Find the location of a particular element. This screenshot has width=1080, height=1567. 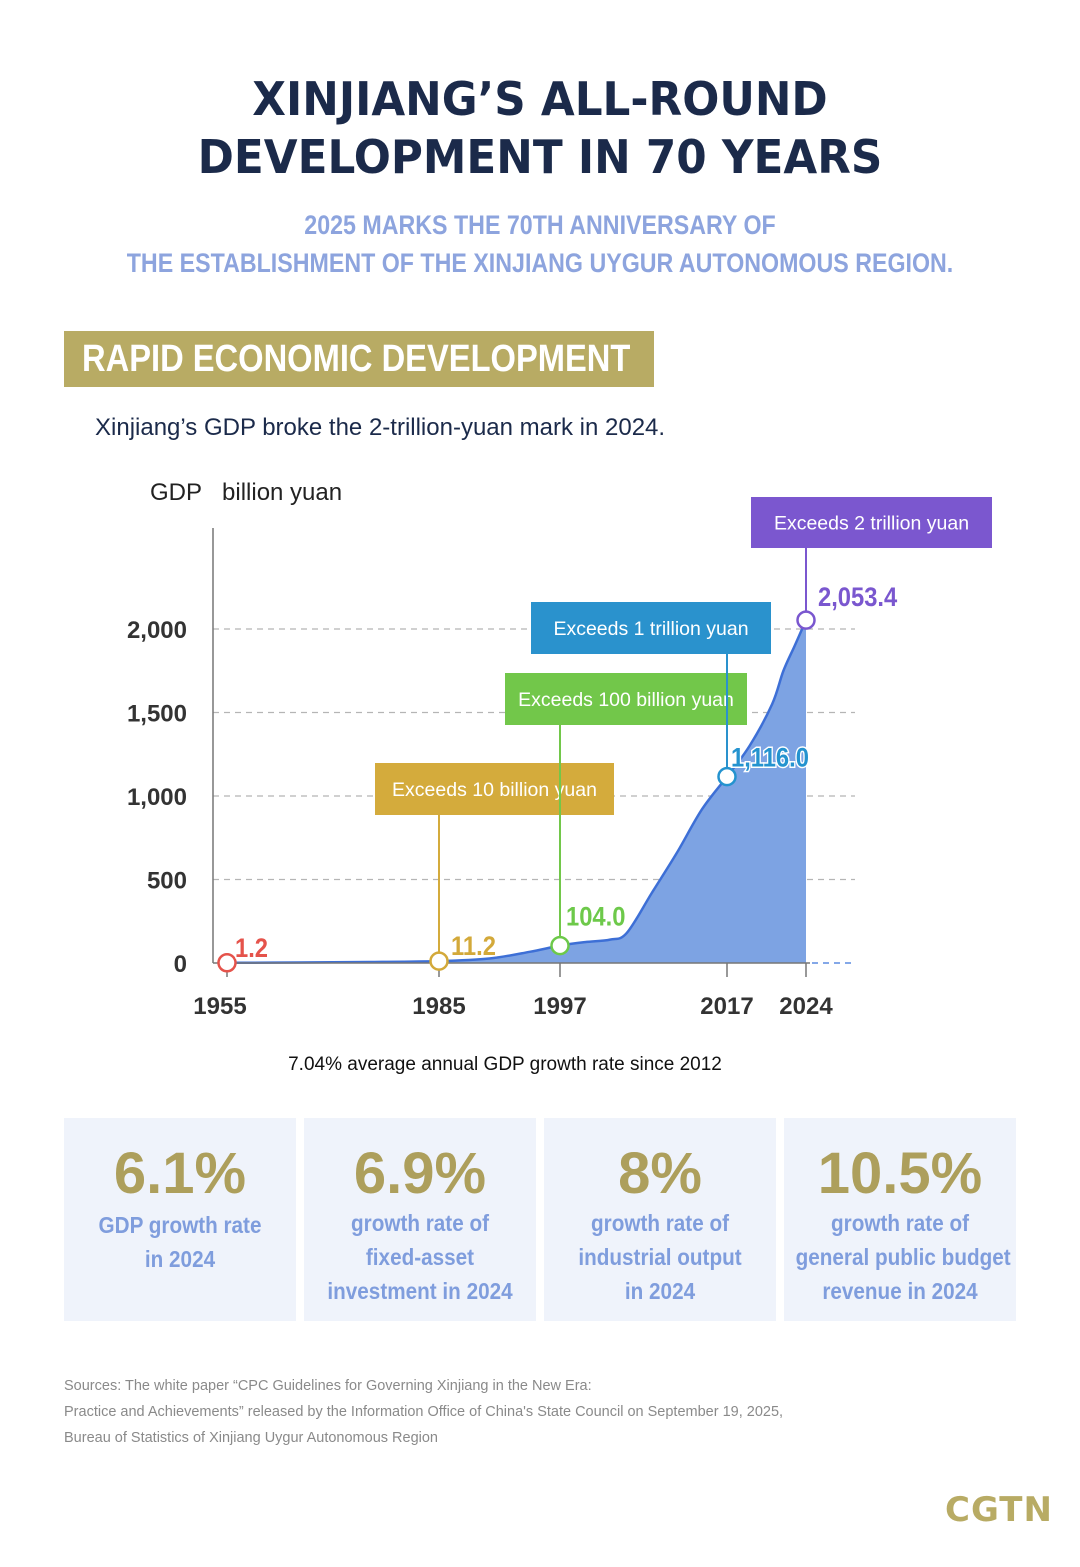

stat-desc-line: investment in 2024 is located at coordinates (420, 1291).